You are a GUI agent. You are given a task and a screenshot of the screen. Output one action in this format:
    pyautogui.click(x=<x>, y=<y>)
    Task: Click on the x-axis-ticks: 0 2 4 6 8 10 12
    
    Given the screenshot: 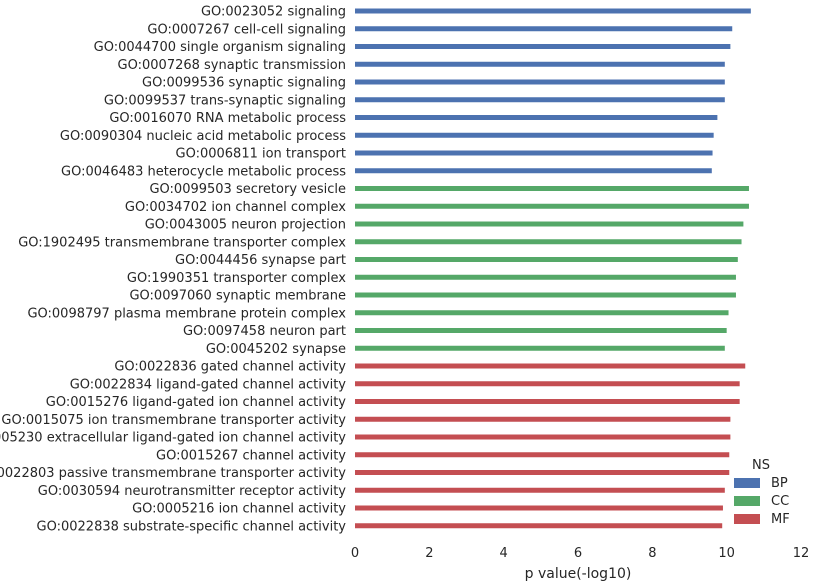 What is the action you would take?
    pyautogui.click(x=580, y=553)
    